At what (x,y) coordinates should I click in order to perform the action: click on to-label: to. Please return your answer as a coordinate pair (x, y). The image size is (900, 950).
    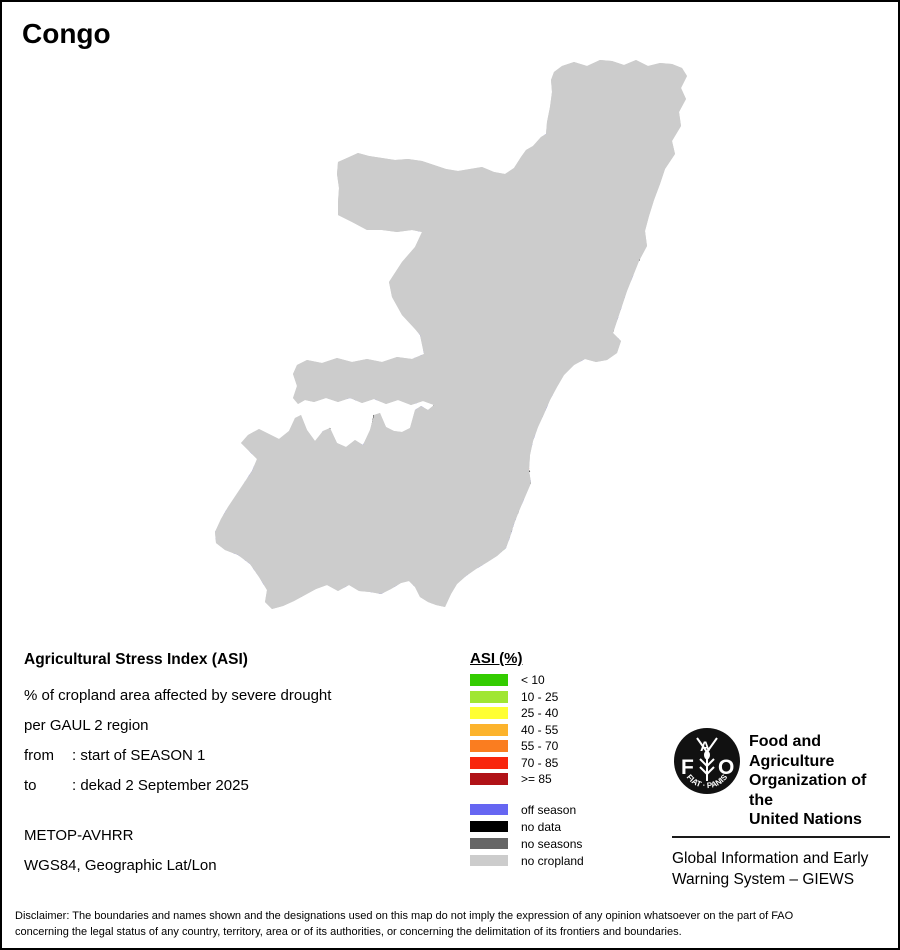
    Looking at the image, I should click on (30, 785).